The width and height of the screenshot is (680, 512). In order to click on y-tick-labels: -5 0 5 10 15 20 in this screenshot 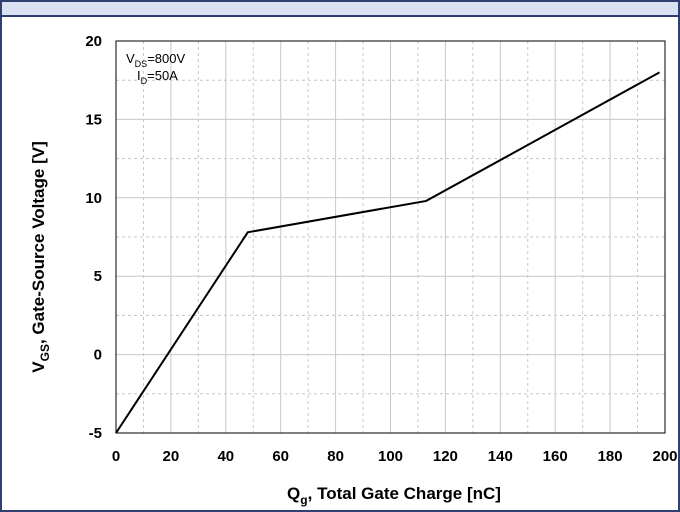, I will do `click(93, 237)`.